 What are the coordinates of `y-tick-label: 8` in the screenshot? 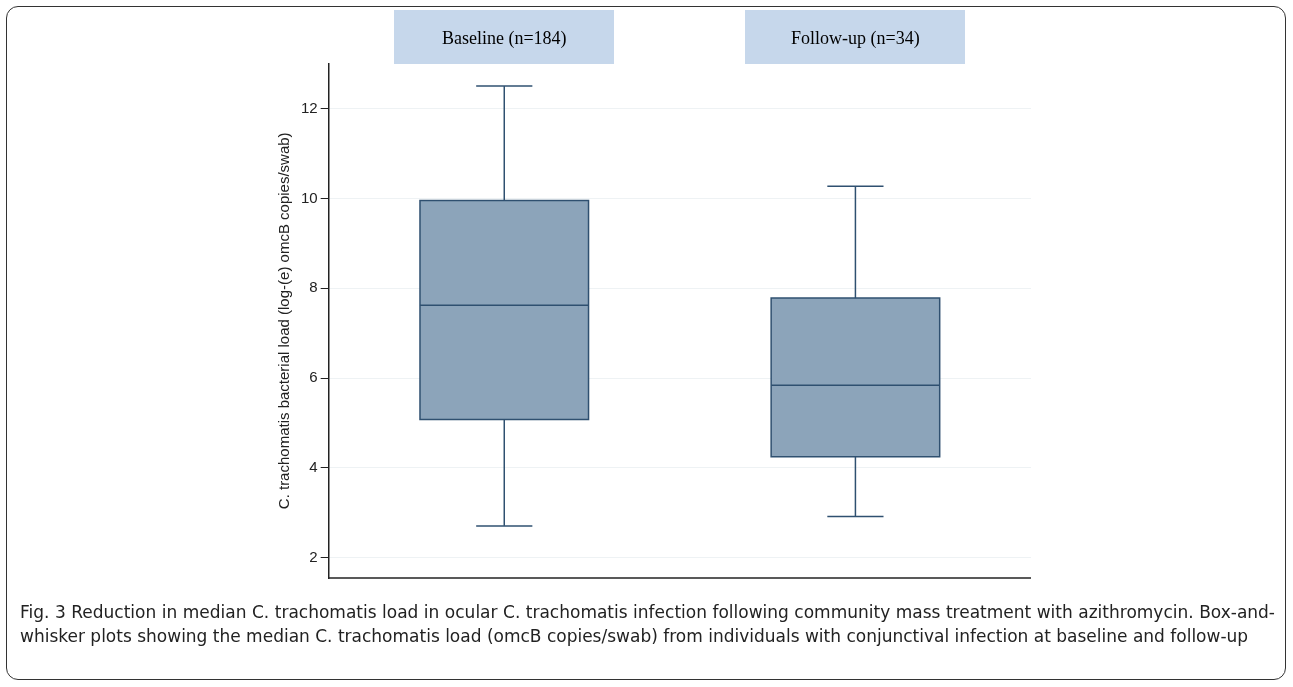 It's located at (313, 287).